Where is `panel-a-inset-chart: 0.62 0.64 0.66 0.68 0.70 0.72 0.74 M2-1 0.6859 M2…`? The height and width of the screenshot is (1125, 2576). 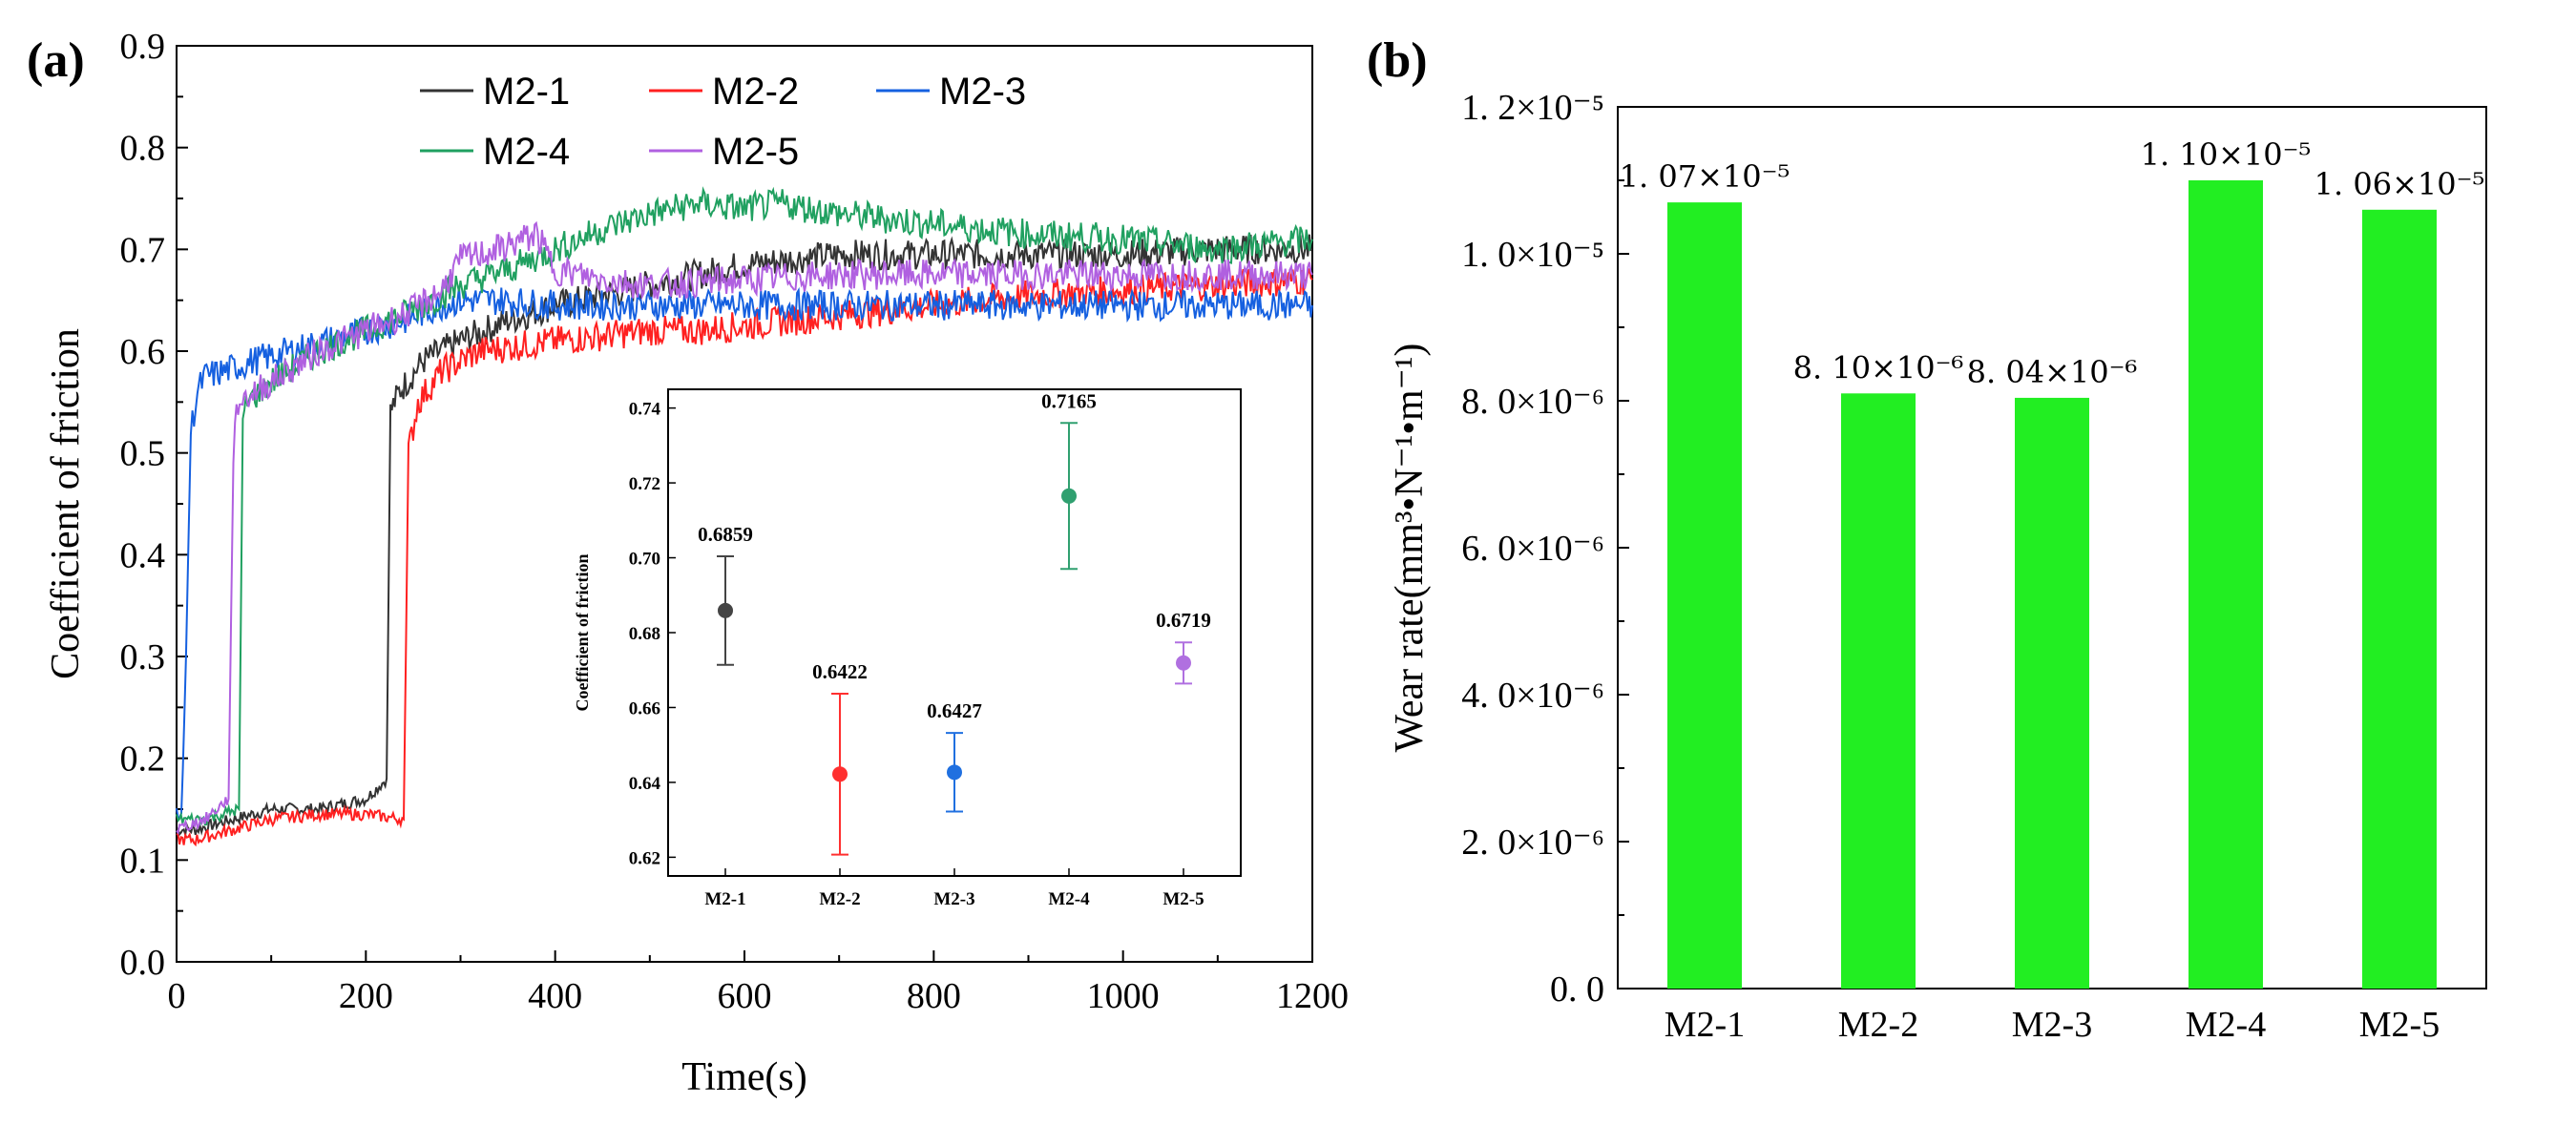 panel-a-inset-chart: 0.62 0.64 0.66 0.68 0.70 0.72 0.74 M2-1 0.6859 M2… is located at coordinates (935, 649).